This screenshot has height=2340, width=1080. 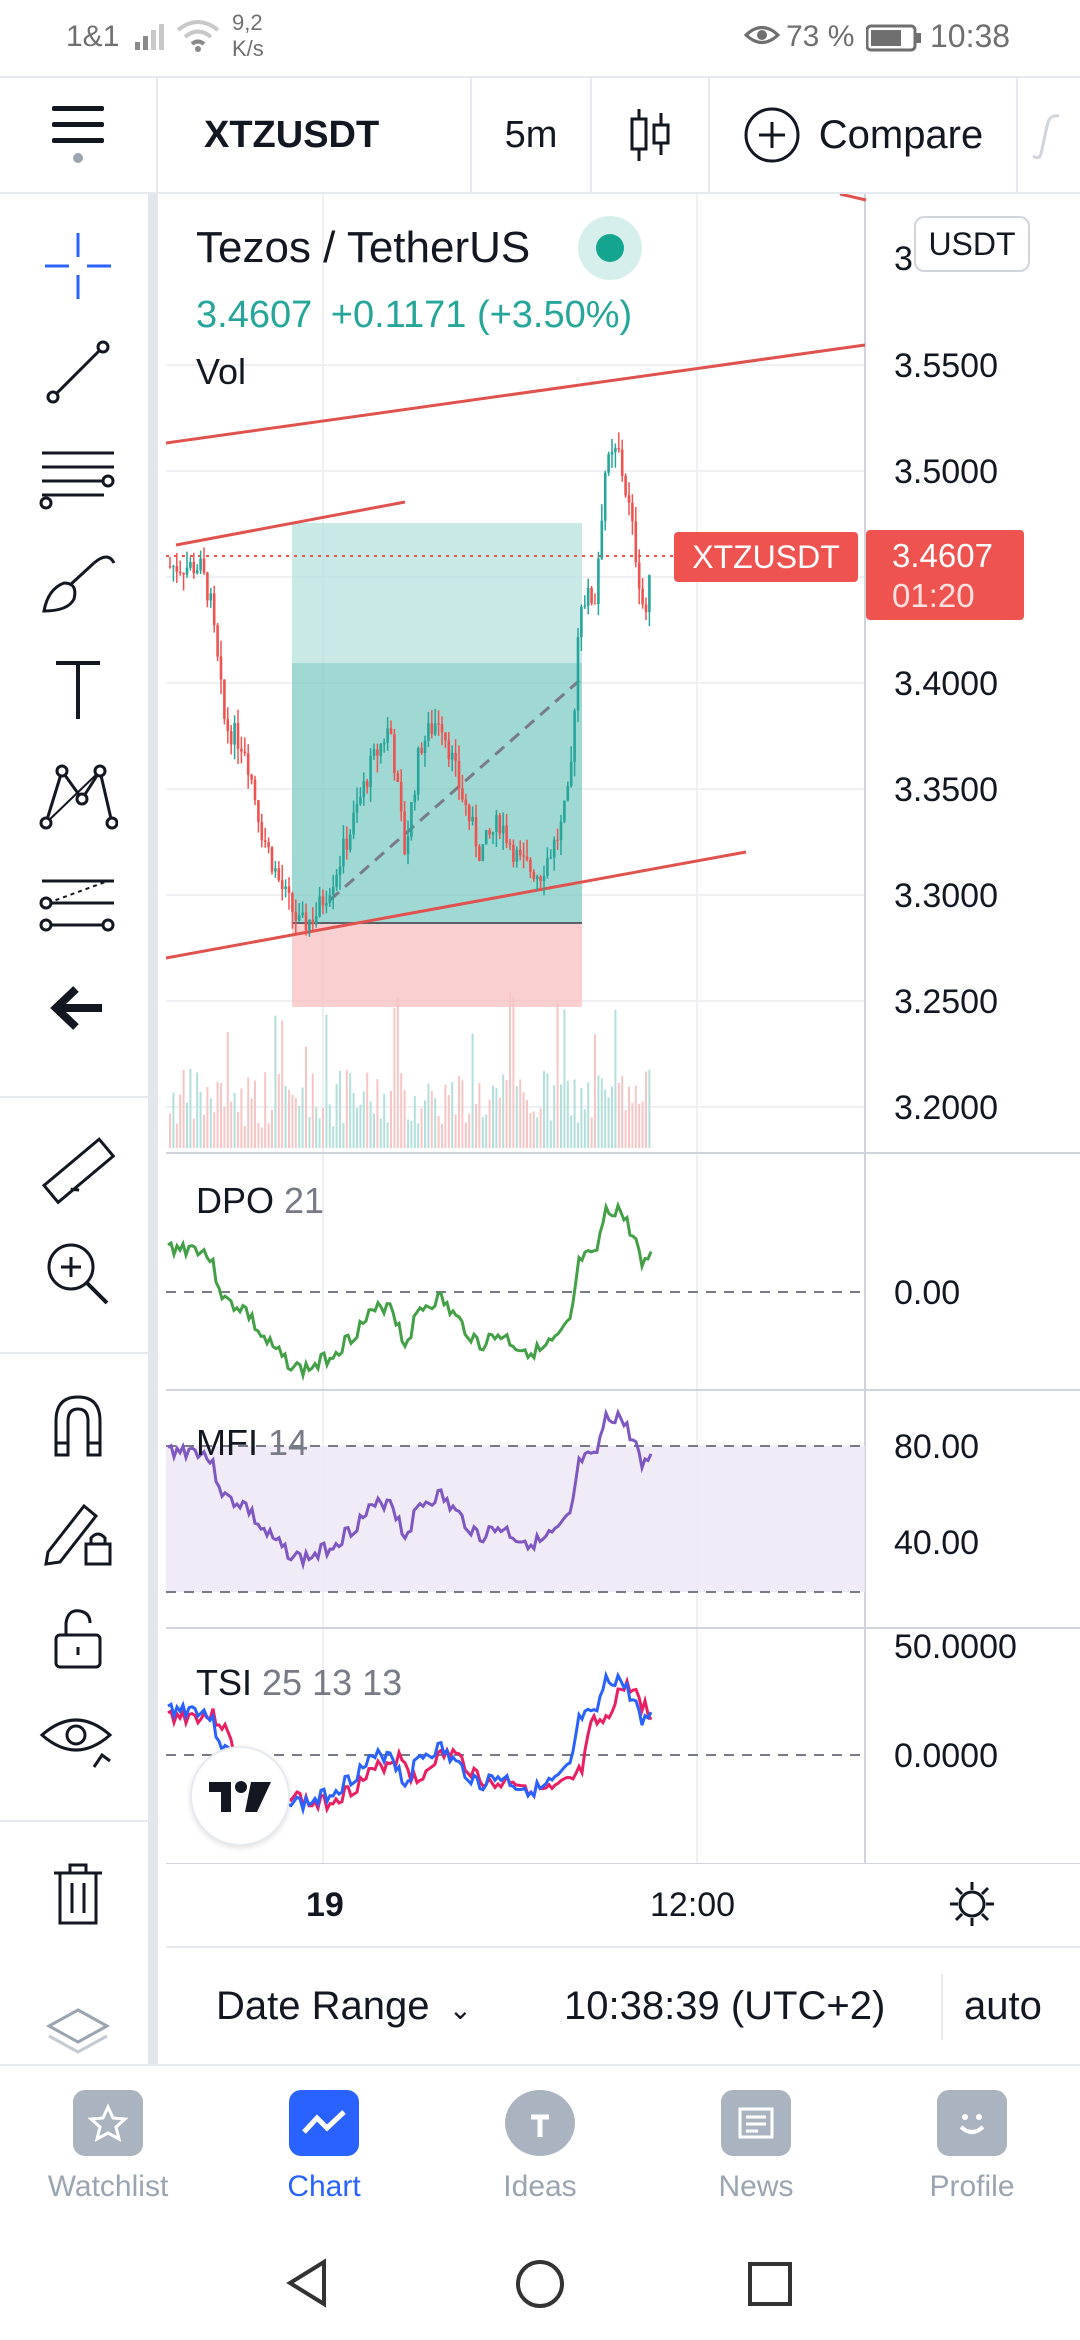 What do you see at coordinates (945, 575) in the screenshot?
I see `last-price-tag: 3.4607 01:20` at bounding box center [945, 575].